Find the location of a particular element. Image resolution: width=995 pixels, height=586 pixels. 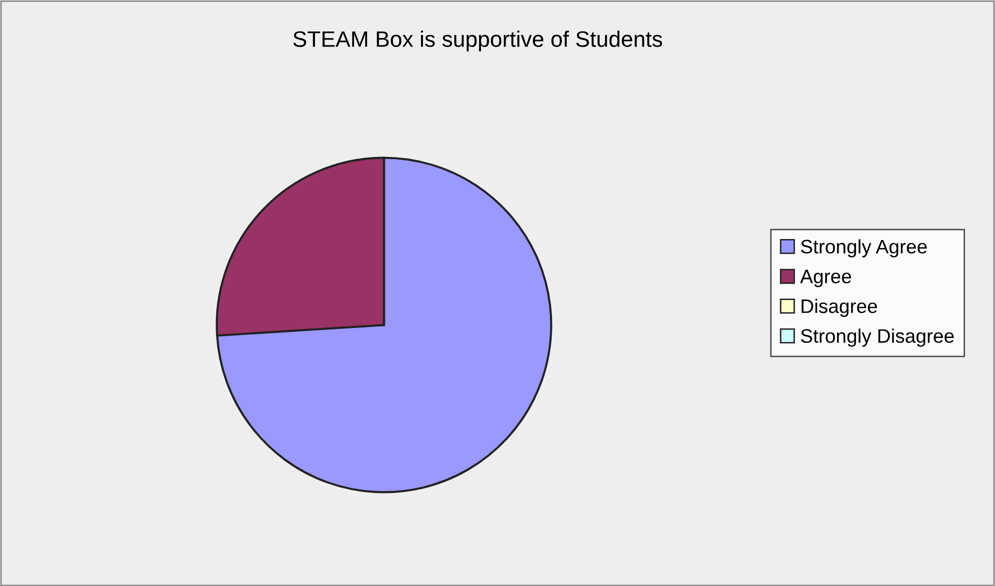

legend-label: Agree is located at coordinates (826, 279).